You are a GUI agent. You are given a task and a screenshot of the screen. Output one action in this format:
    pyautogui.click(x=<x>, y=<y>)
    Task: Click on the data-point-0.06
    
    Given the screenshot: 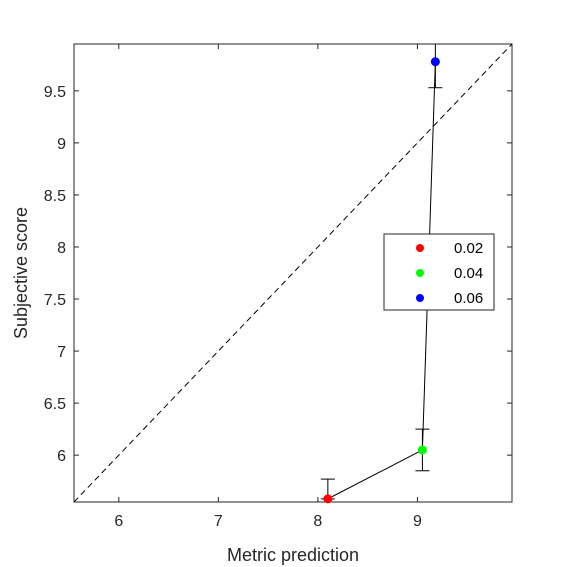 What is the action you would take?
    pyautogui.click(x=435, y=62)
    